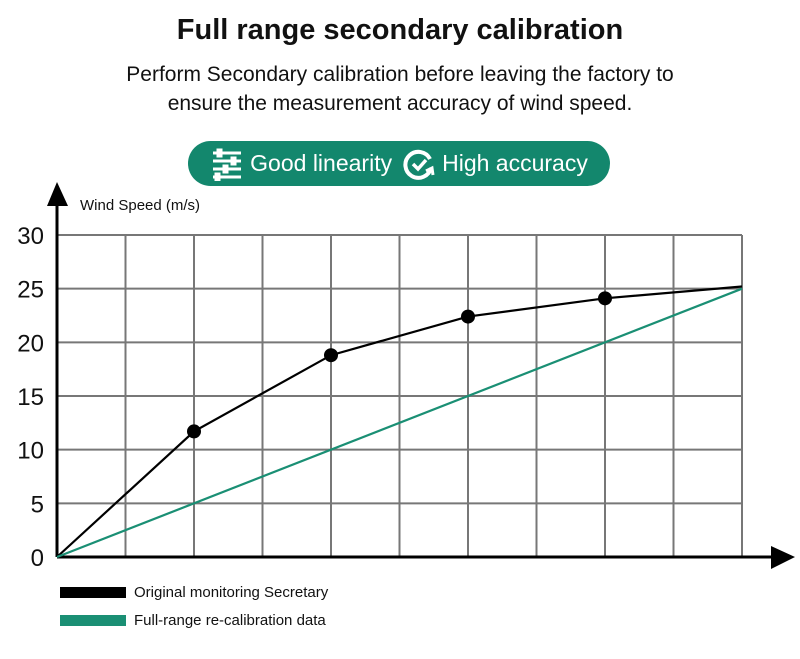 The width and height of the screenshot is (800, 659). I want to click on feature-badge: Good linearity High accuracy, so click(399, 163).